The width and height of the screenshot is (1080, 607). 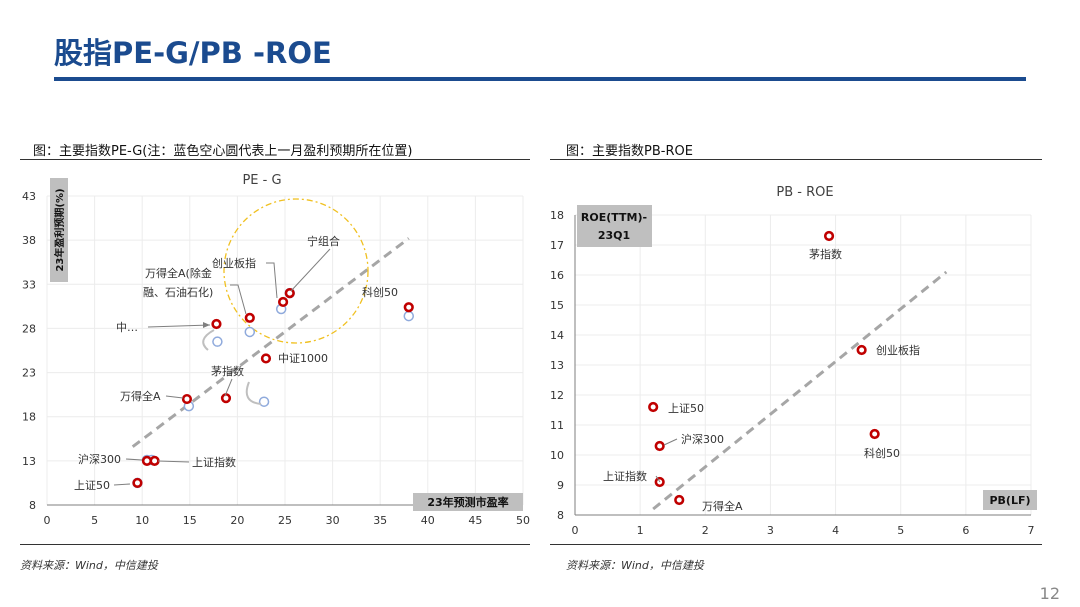 I want to click on y-tick-label: 9, so click(x=560, y=485).